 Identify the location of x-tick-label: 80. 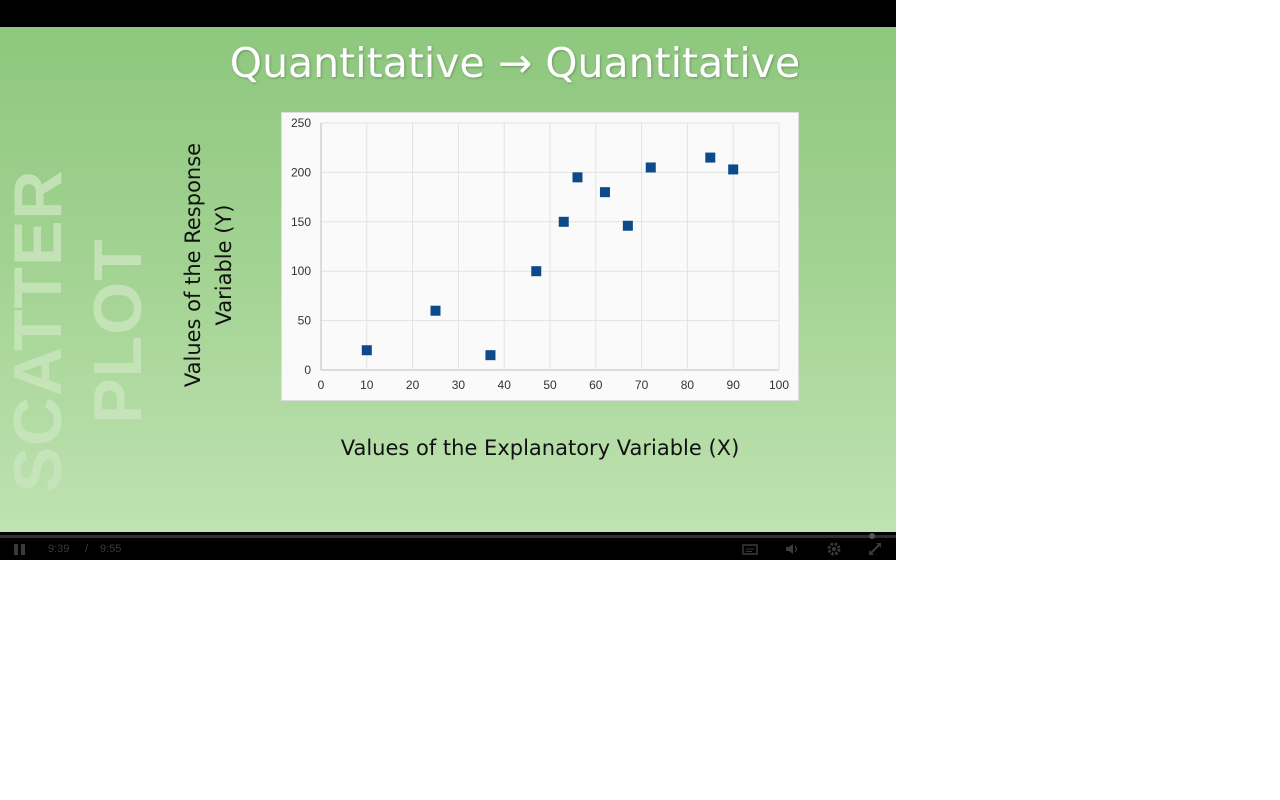
(688, 385).